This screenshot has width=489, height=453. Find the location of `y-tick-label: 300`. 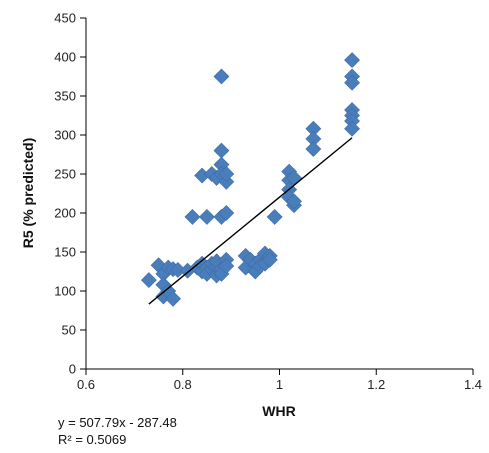

y-tick-label: 300 is located at coordinates (65, 135).